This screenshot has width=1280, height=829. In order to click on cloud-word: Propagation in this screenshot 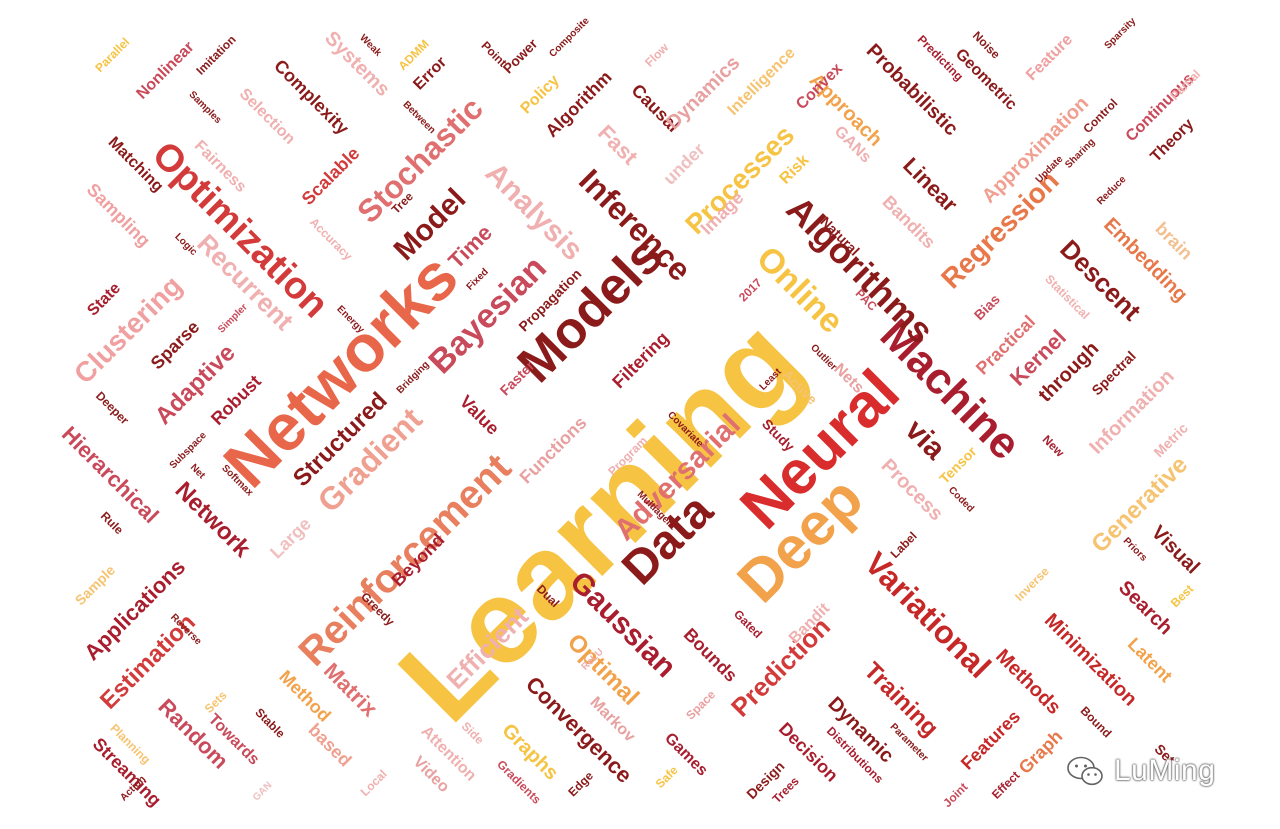, I will do `click(550, 300)`.